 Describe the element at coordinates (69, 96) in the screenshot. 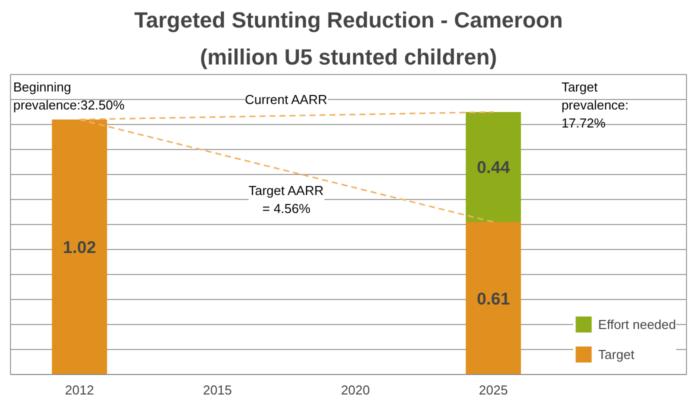

I see `annotation: Beginning prevalence:32.50%` at that location.